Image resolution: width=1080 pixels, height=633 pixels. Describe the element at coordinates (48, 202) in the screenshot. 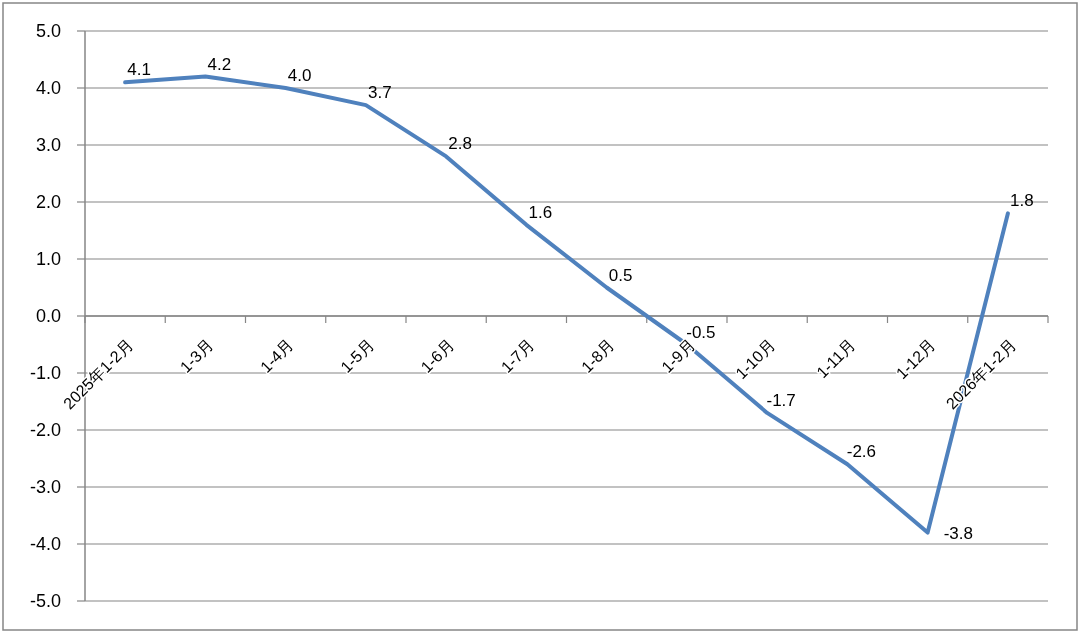

I see `y-tick-label: 2.0` at that location.